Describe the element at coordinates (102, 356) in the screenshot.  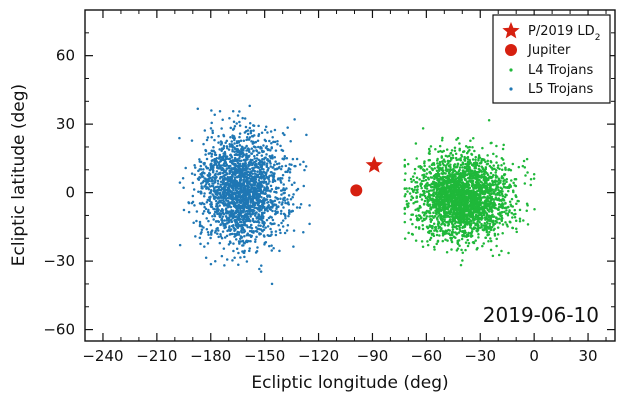
I see `x-tick-label: −240` at that location.